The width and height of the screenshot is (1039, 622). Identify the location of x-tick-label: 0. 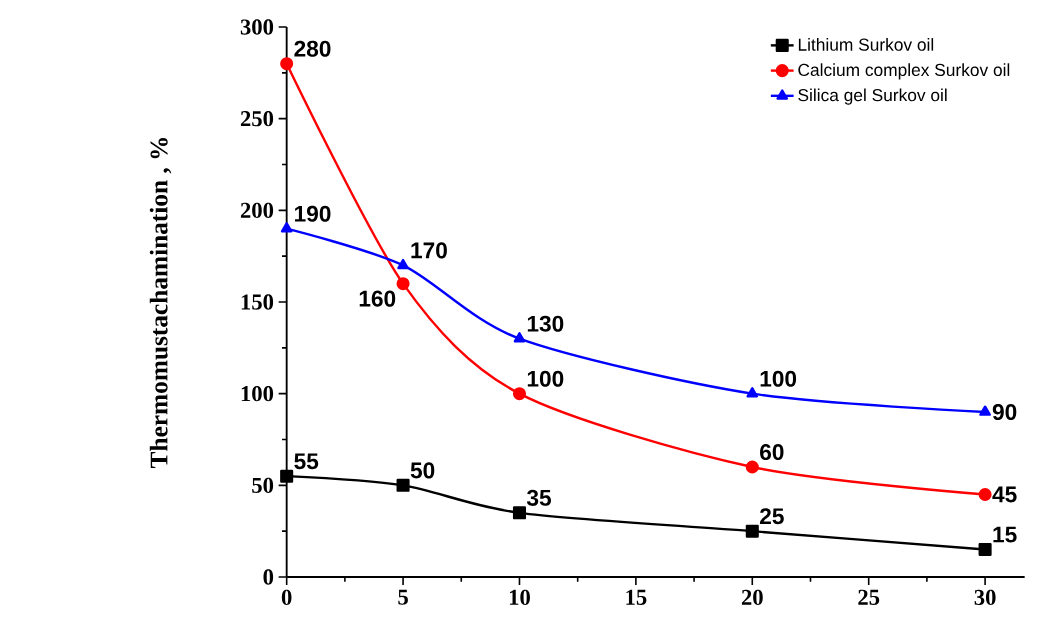
(286, 597).